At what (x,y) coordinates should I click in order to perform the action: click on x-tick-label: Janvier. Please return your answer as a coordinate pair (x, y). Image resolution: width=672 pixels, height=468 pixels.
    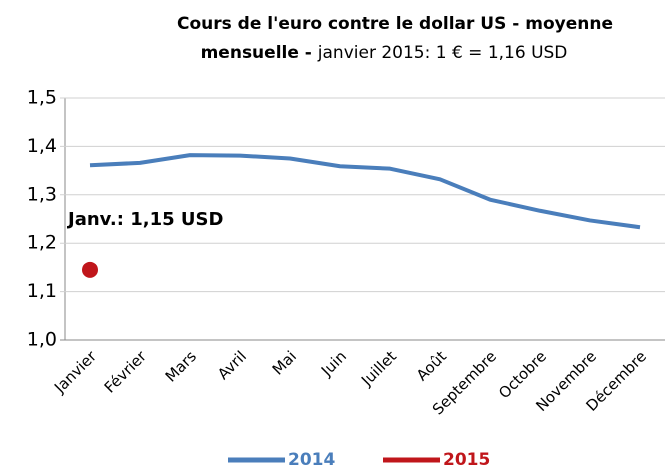
    Looking at the image, I should click on (75, 372).